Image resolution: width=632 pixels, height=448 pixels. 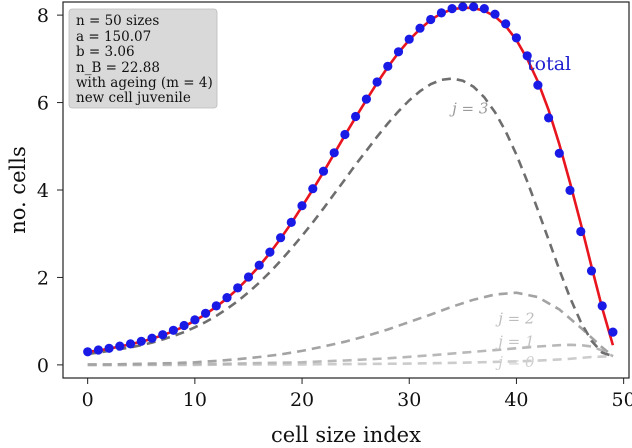 What do you see at coordinates (622, 400) in the screenshot?
I see `x-tick-label: 50` at bounding box center [622, 400].